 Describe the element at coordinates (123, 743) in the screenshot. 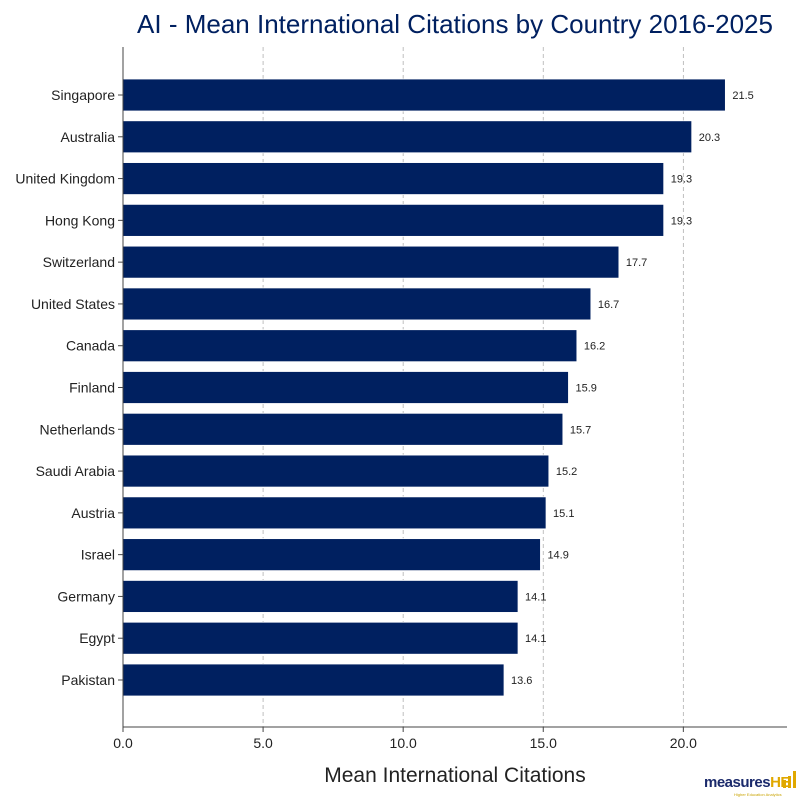

I see `x-tick-label: 0.0` at that location.